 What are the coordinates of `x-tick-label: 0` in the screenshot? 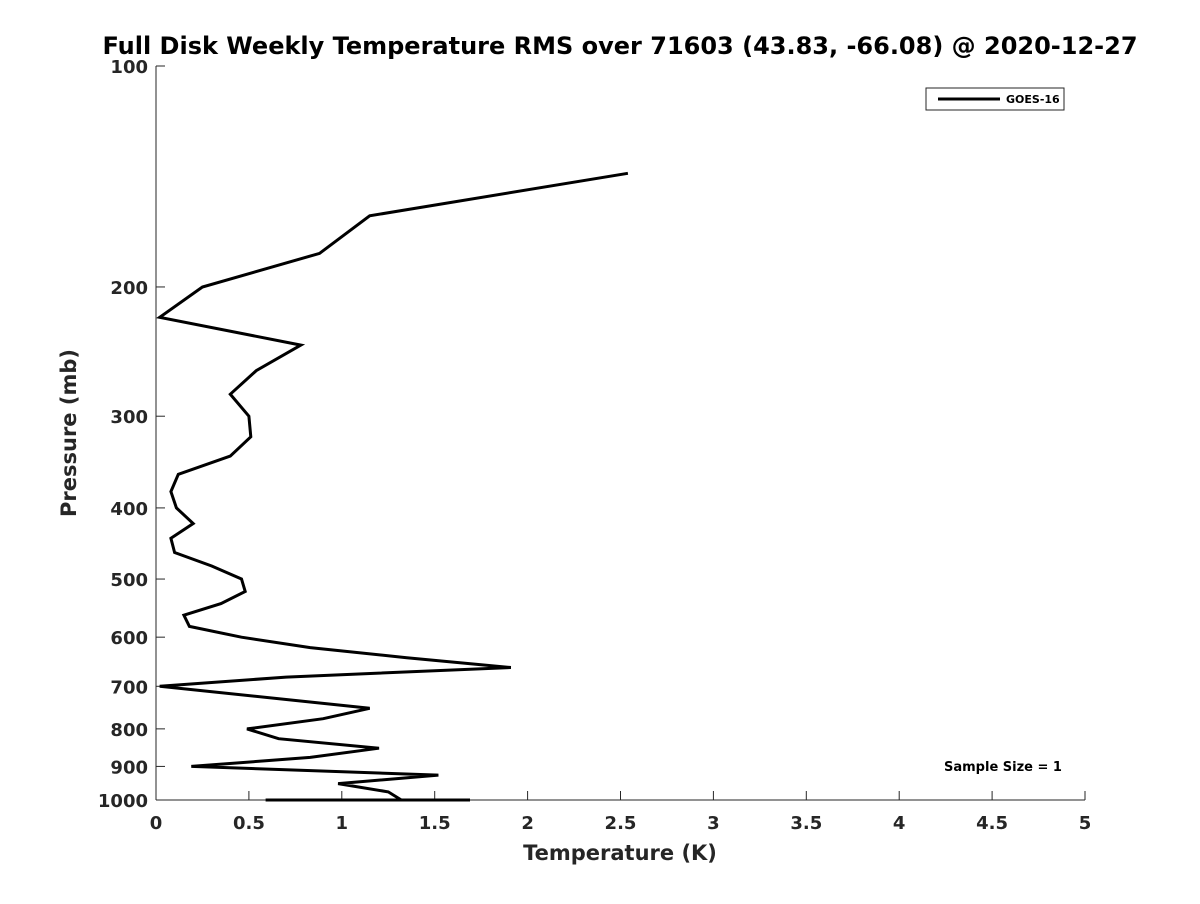 It's located at (156, 823).